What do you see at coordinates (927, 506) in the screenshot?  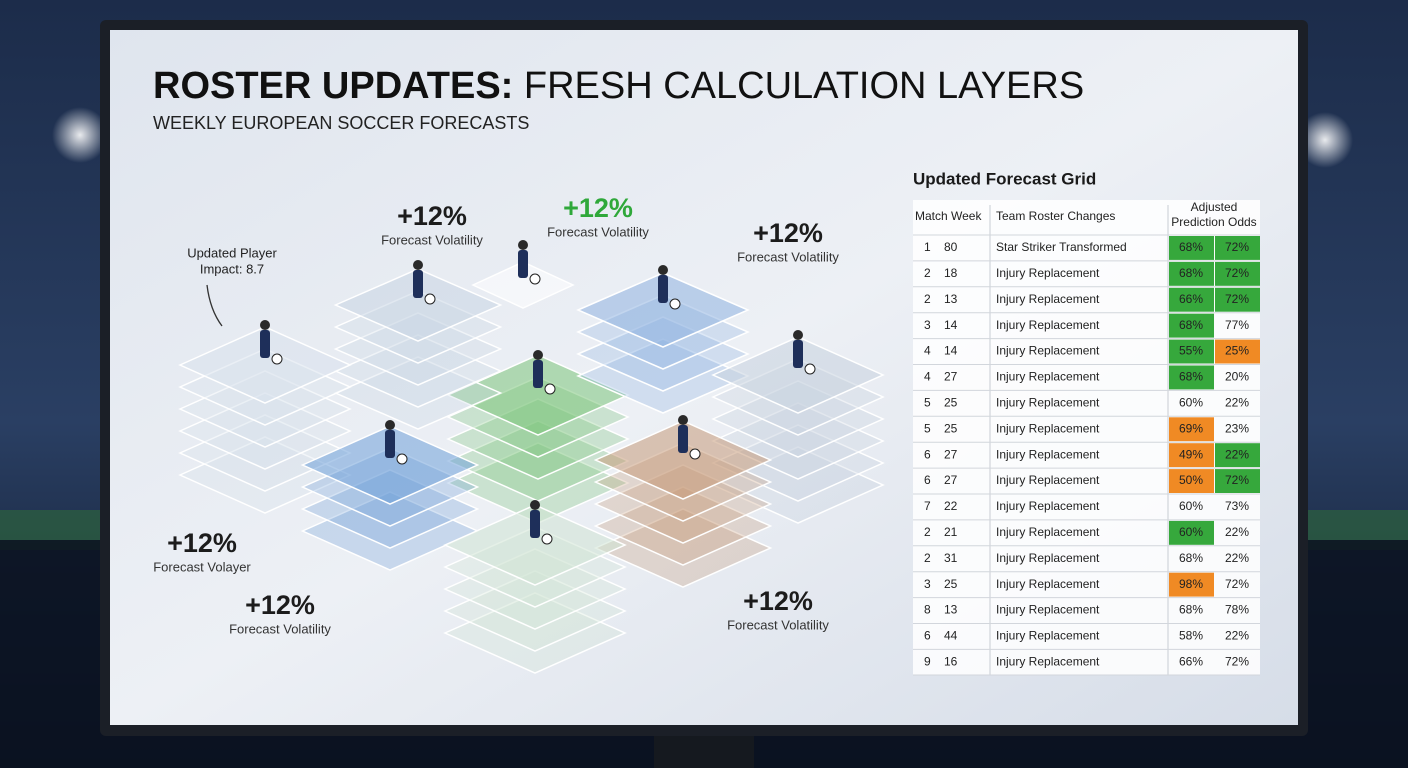 I see `week-cell: 7` at bounding box center [927, 506].